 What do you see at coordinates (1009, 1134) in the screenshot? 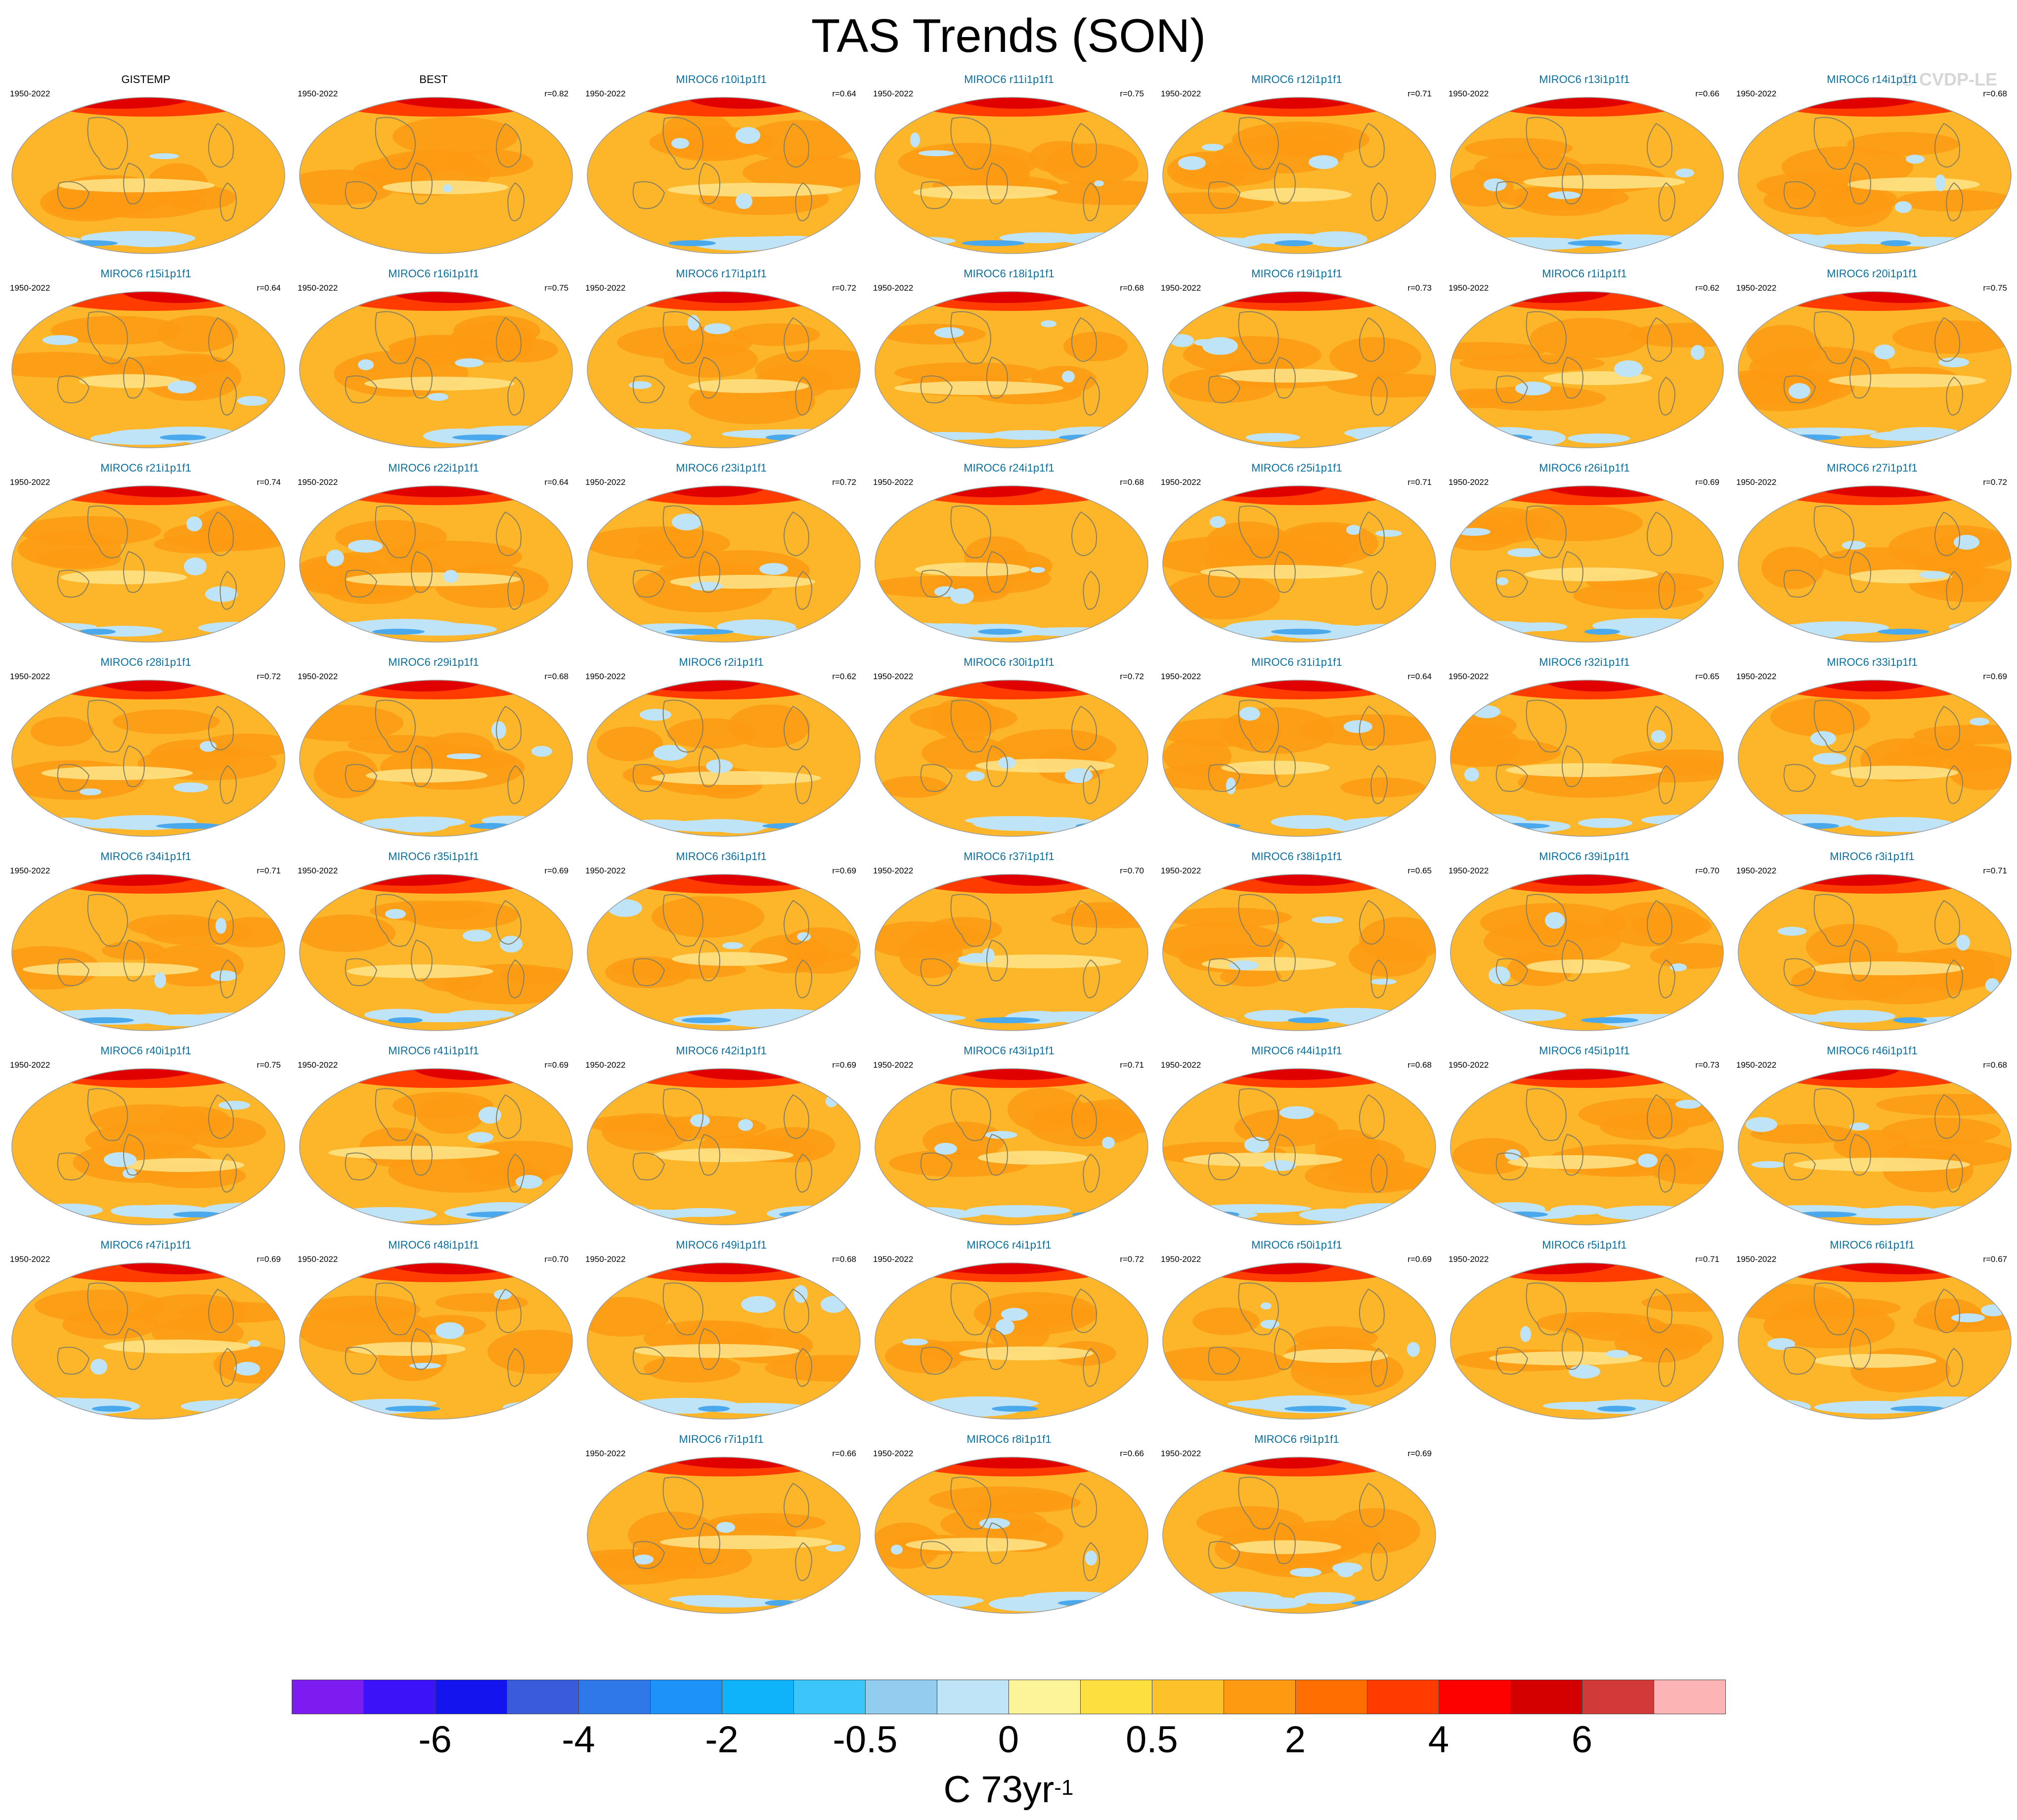
I see `map-panel: MIROC6 r43i1p1f1 1950-2022 r=0.71` at bounding box center [1009, 1134].